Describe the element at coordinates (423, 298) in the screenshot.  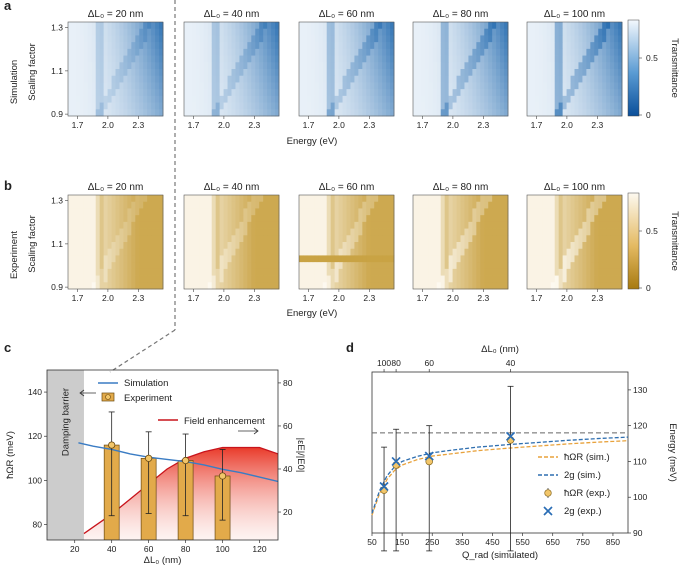
I see `x-tick-label: 1.7` at that location.